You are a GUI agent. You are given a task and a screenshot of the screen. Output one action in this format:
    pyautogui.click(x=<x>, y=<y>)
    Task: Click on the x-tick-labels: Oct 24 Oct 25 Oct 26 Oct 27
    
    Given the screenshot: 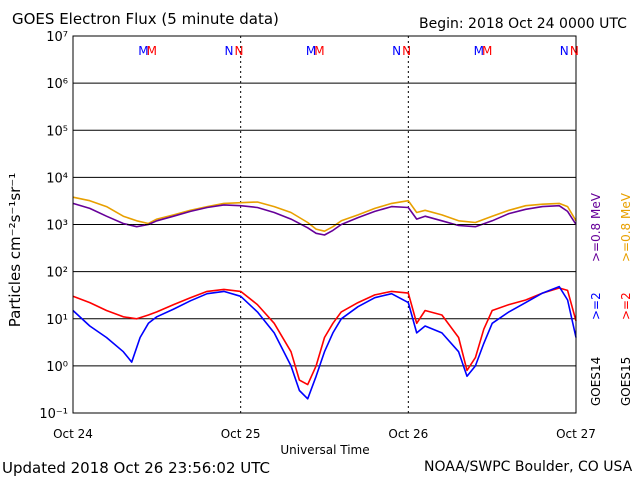 What is the action you would take?
    pyautogui.click(x=324, y=434)
    